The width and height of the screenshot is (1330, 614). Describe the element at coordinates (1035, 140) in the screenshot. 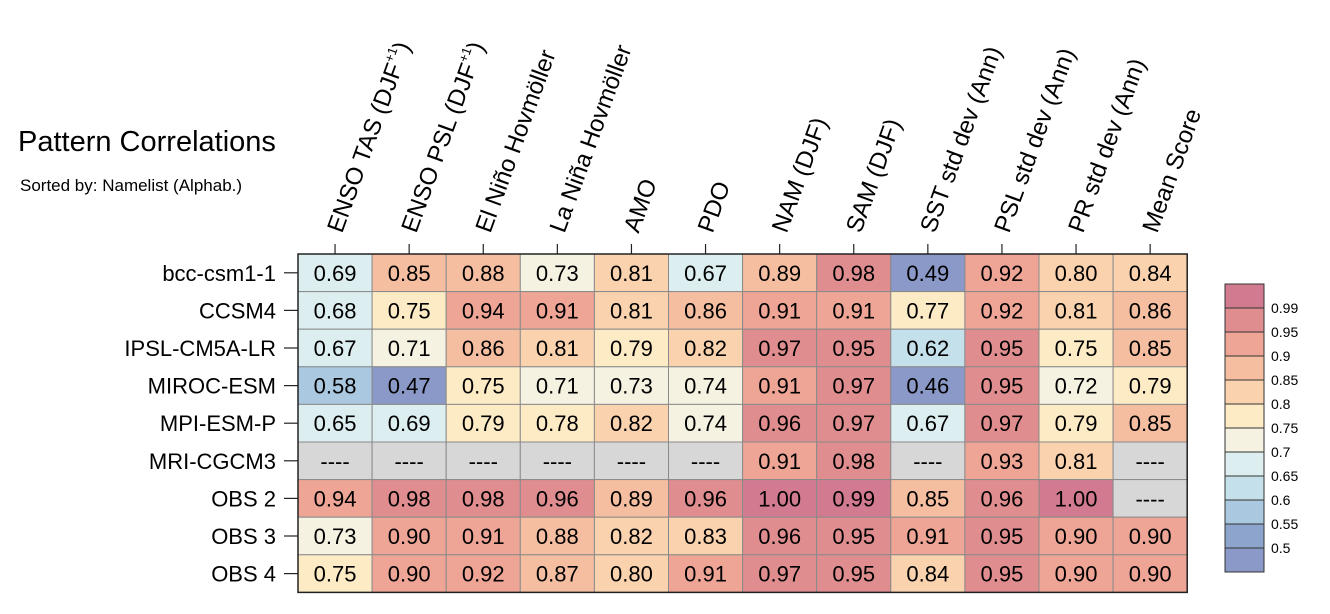

I see `column-label: PSL std dev (Ann)` at that location.